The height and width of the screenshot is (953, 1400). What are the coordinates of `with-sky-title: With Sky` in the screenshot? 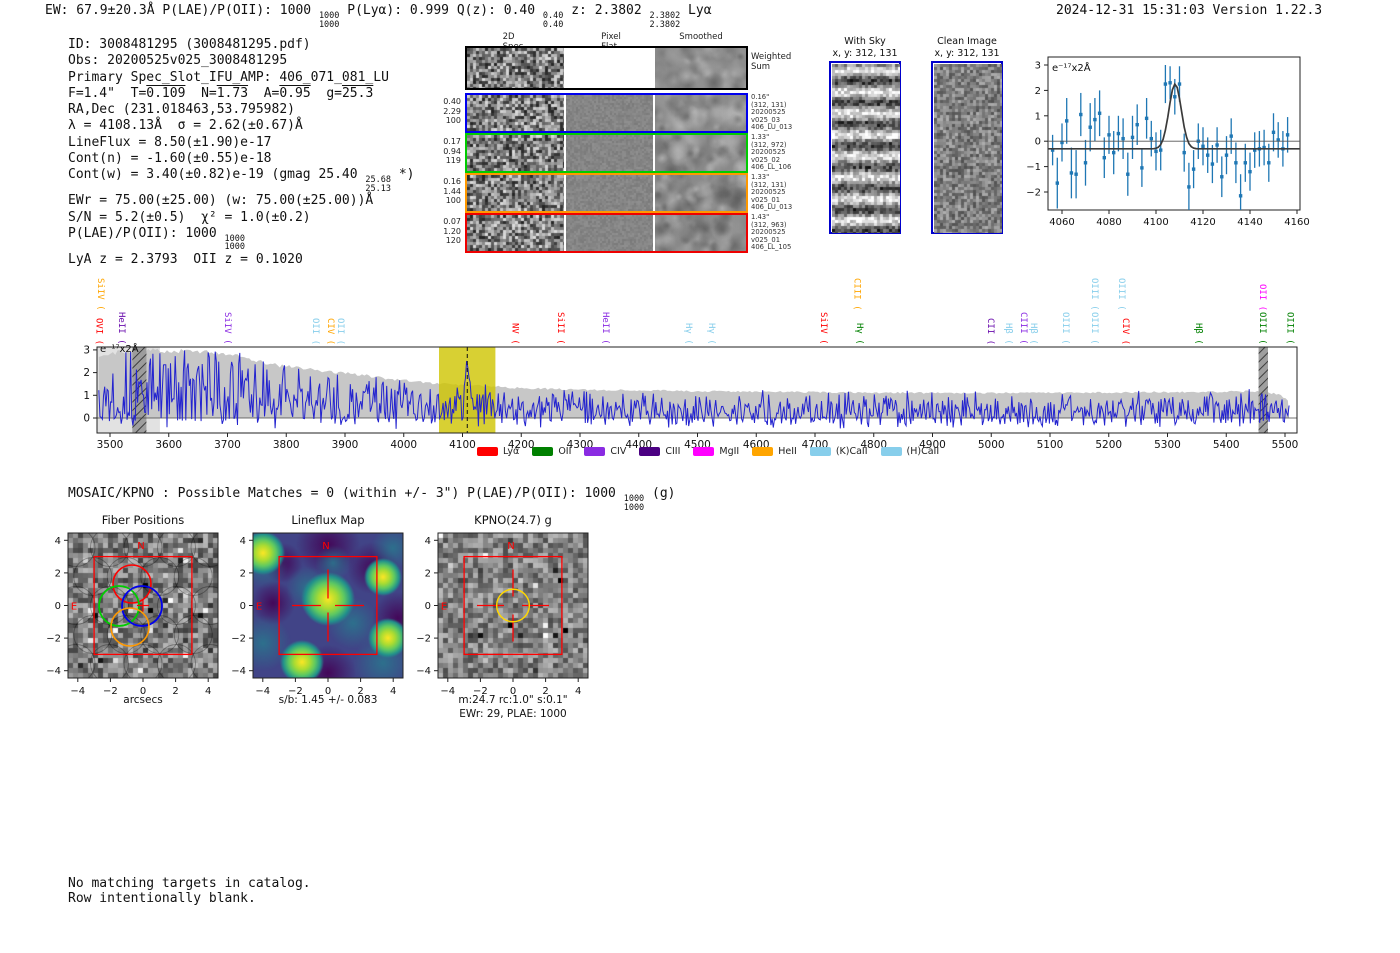 It's located at (865, 41).